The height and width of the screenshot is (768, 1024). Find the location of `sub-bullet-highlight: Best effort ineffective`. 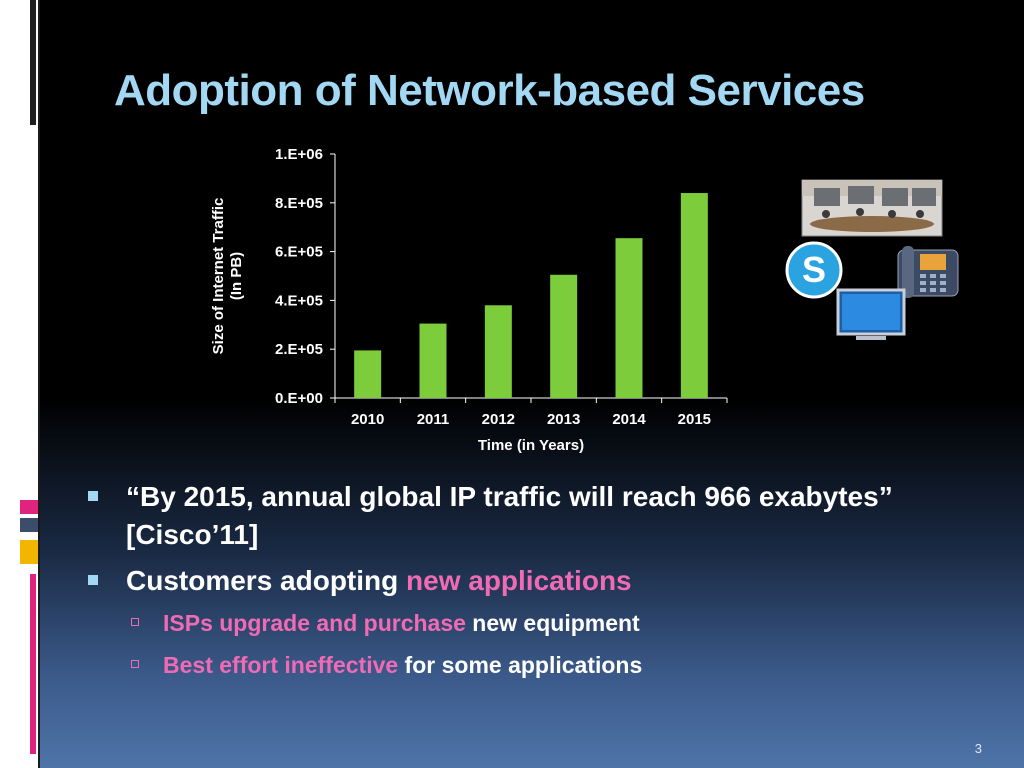

sub-bullet-highlight: Best effort ineffective is located at coordinates (281, 665).